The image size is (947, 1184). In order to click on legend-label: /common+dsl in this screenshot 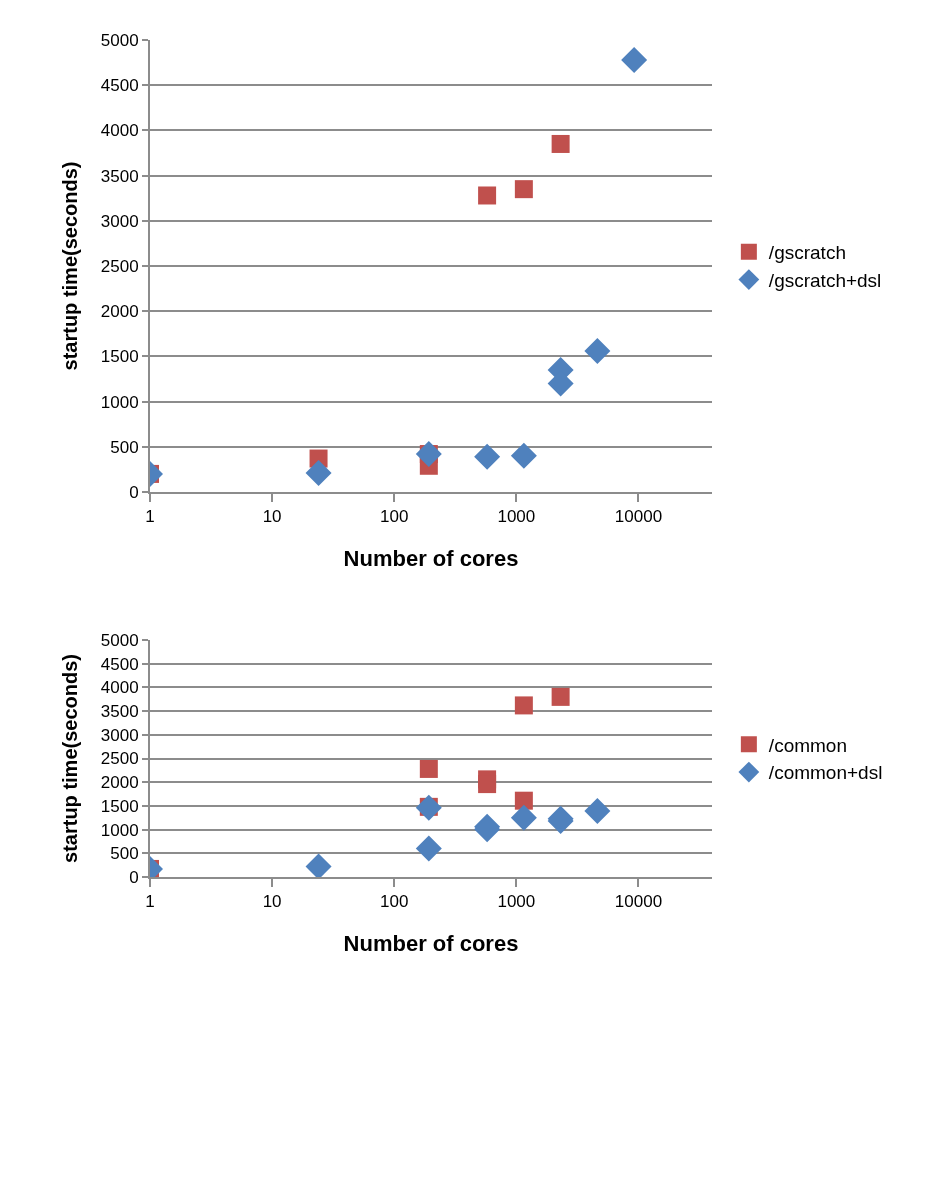, I will do `click(825, 773)`.